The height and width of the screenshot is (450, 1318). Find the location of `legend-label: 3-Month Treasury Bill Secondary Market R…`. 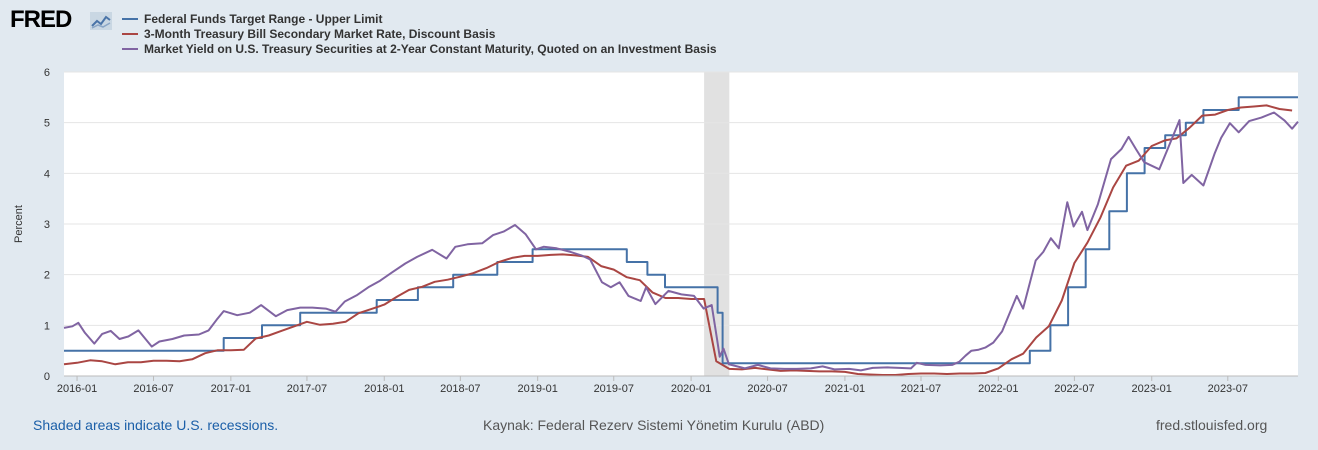

legend-label: 3-Month Treasury Bill Secondary Market R… is located at coordinates (320, 33).